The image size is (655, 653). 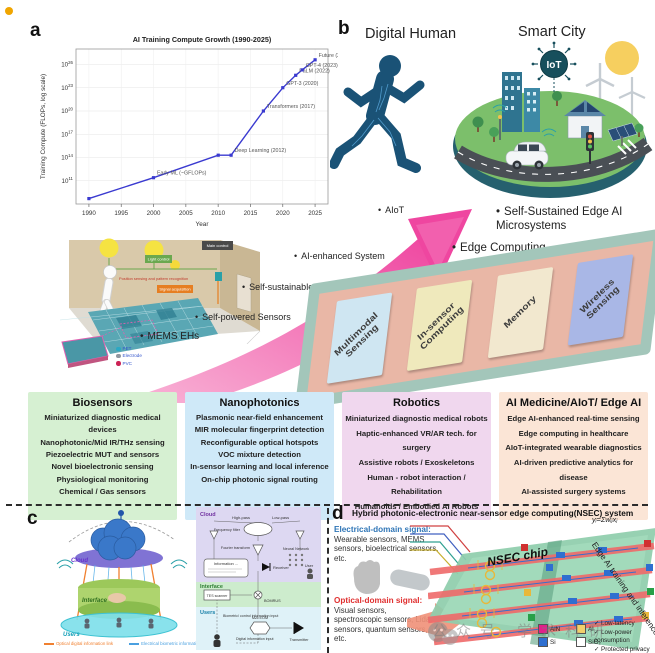 I want to click on category-item: Plasmonic near-field enhancement, so click(x=259, y=417).